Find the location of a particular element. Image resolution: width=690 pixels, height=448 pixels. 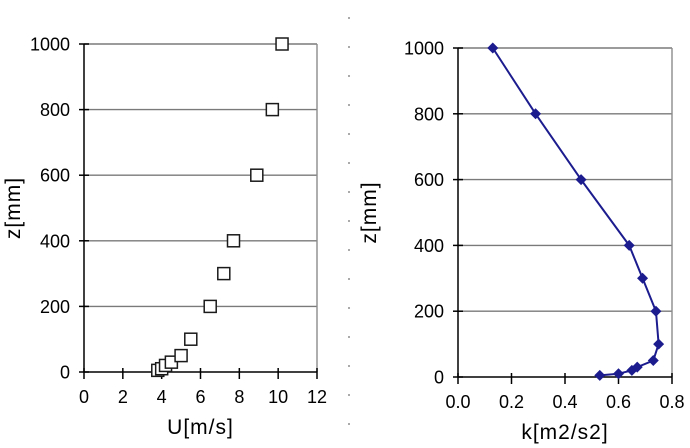

x-tick-label: 10 is located at coordinates (278, 397).